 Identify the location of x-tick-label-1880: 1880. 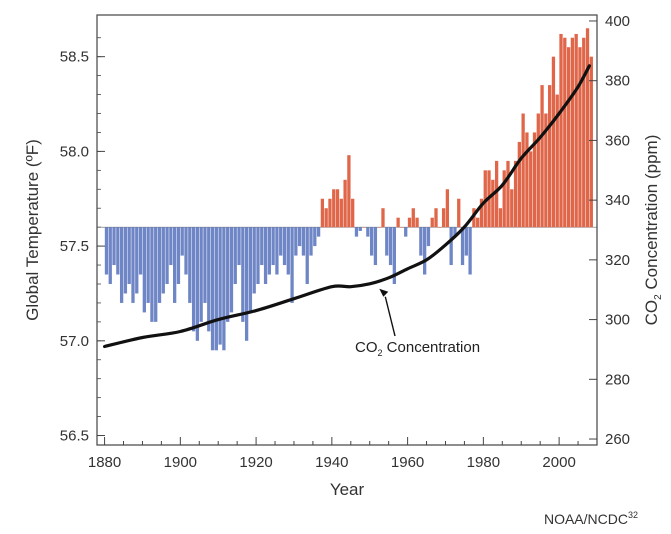
(104, 462).